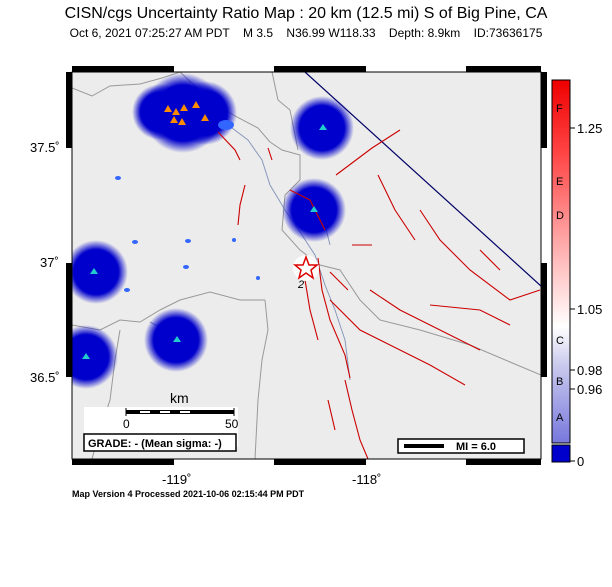  Describe the element at coordinates (45, 147) in the screenshot. I see `y-tick-37-5: 37.5˚` at that location.